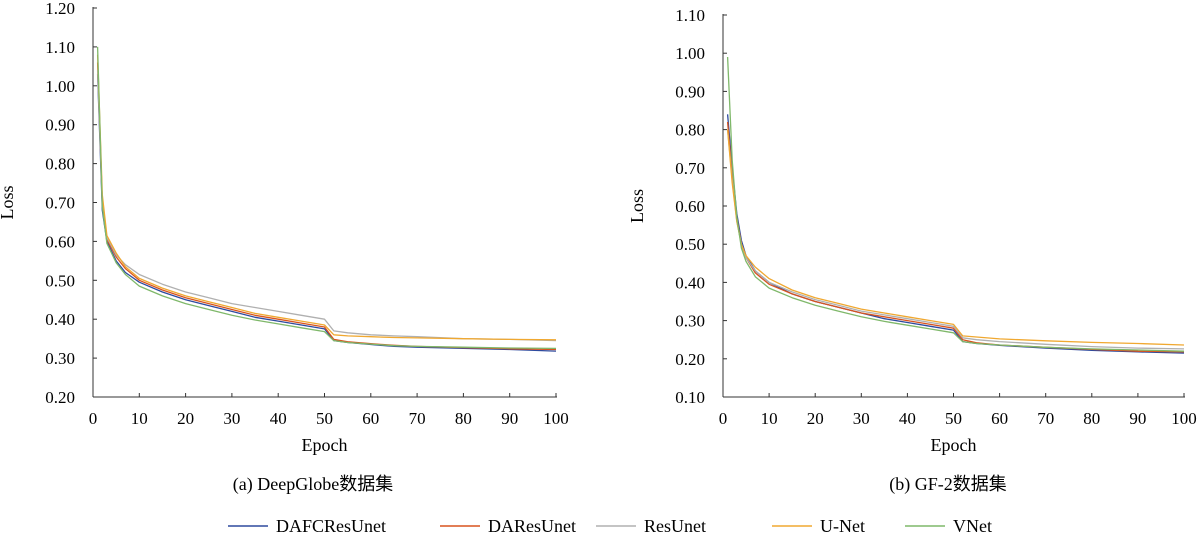 Image resolution: width=1200 pixels, height=537 pixels. Describe the element at coordinates (972, 526) in the screenshot. I see `legend-label: VNet` at that location.